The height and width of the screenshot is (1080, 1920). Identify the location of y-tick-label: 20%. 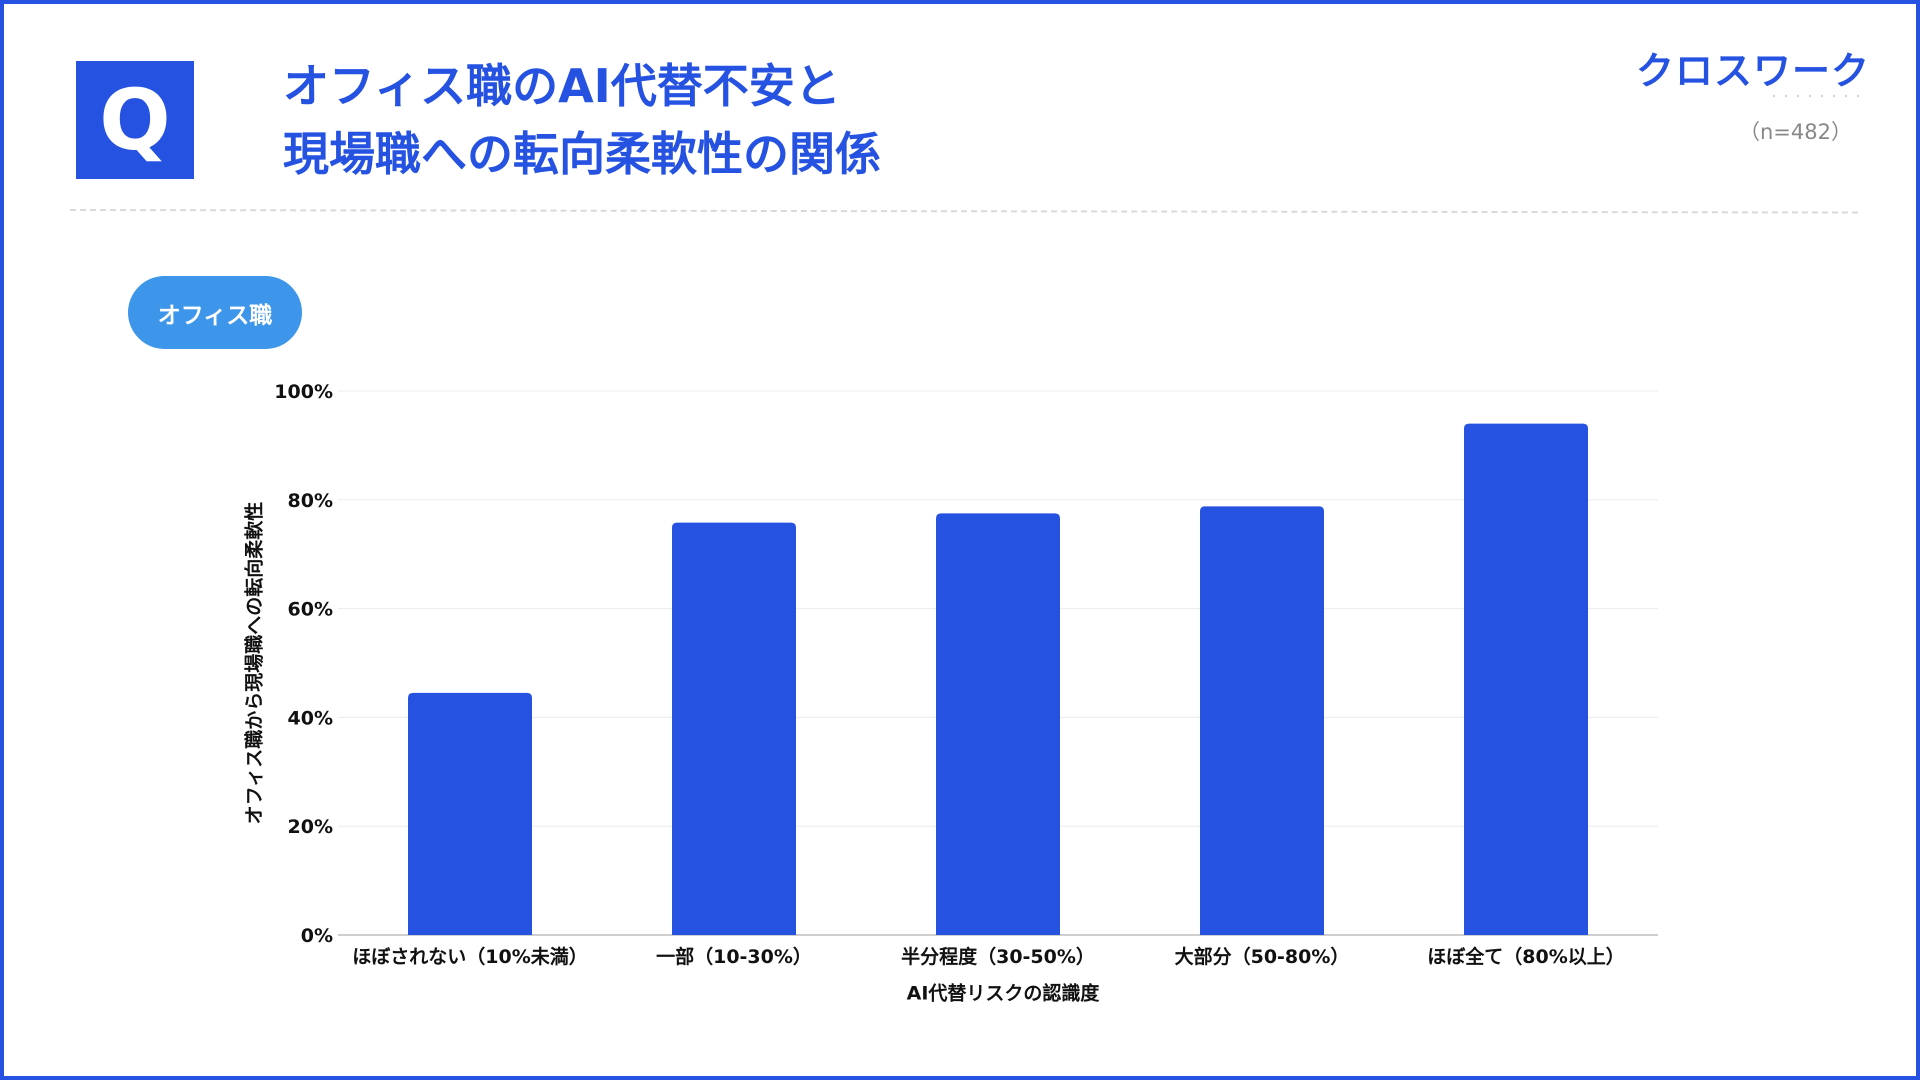
(310, 827).